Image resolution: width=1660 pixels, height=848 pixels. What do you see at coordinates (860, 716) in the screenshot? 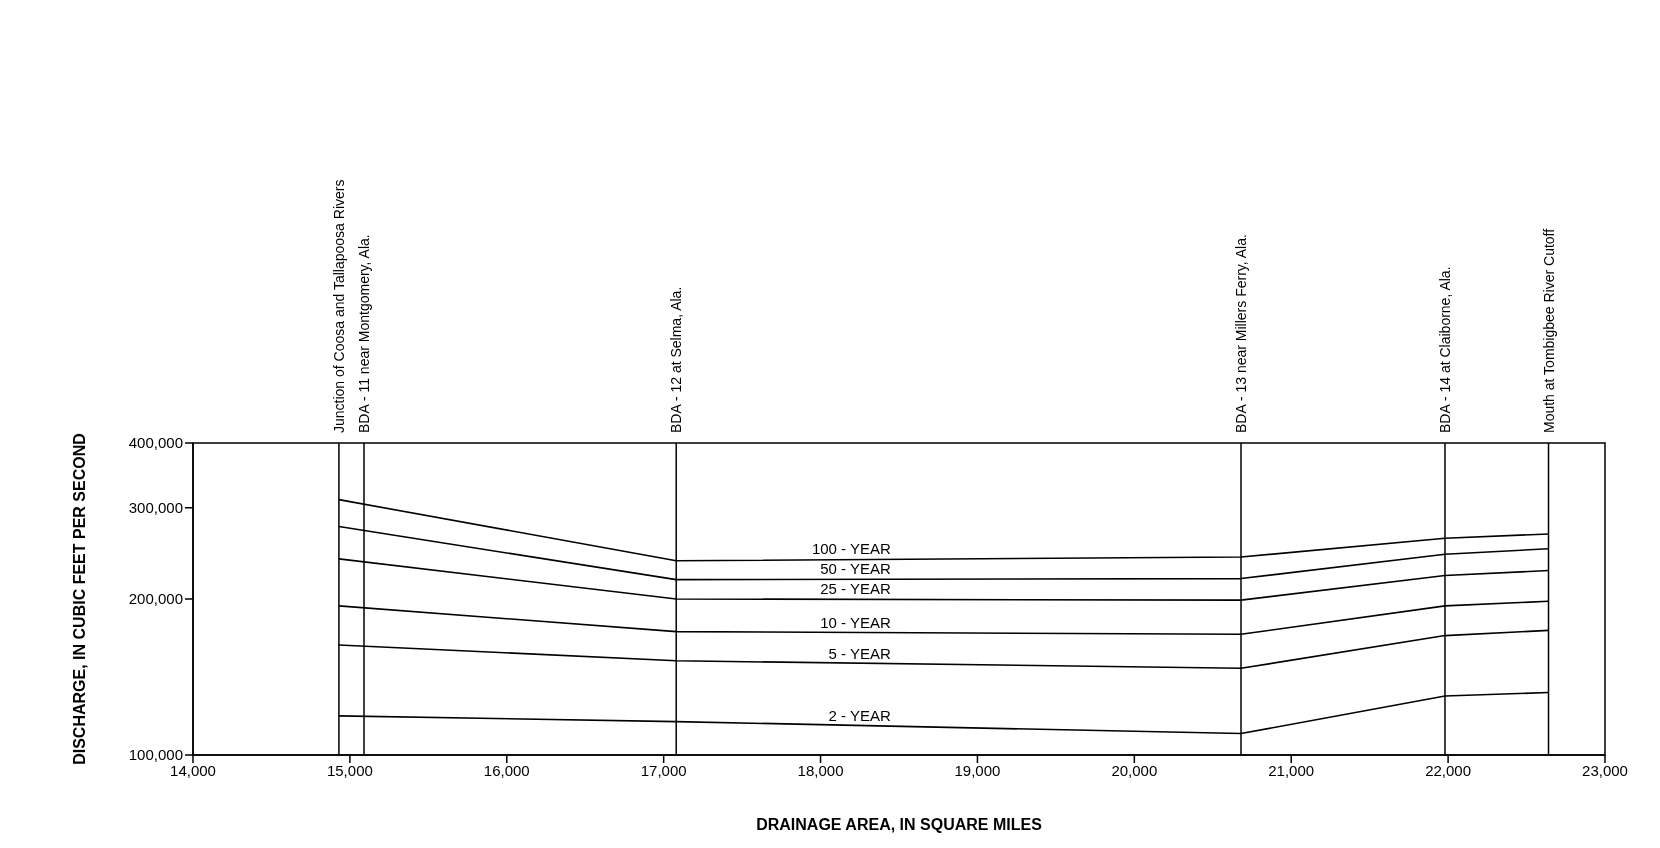
I see `series-label: 2 - YEAR` at bounding box center [860, 716].